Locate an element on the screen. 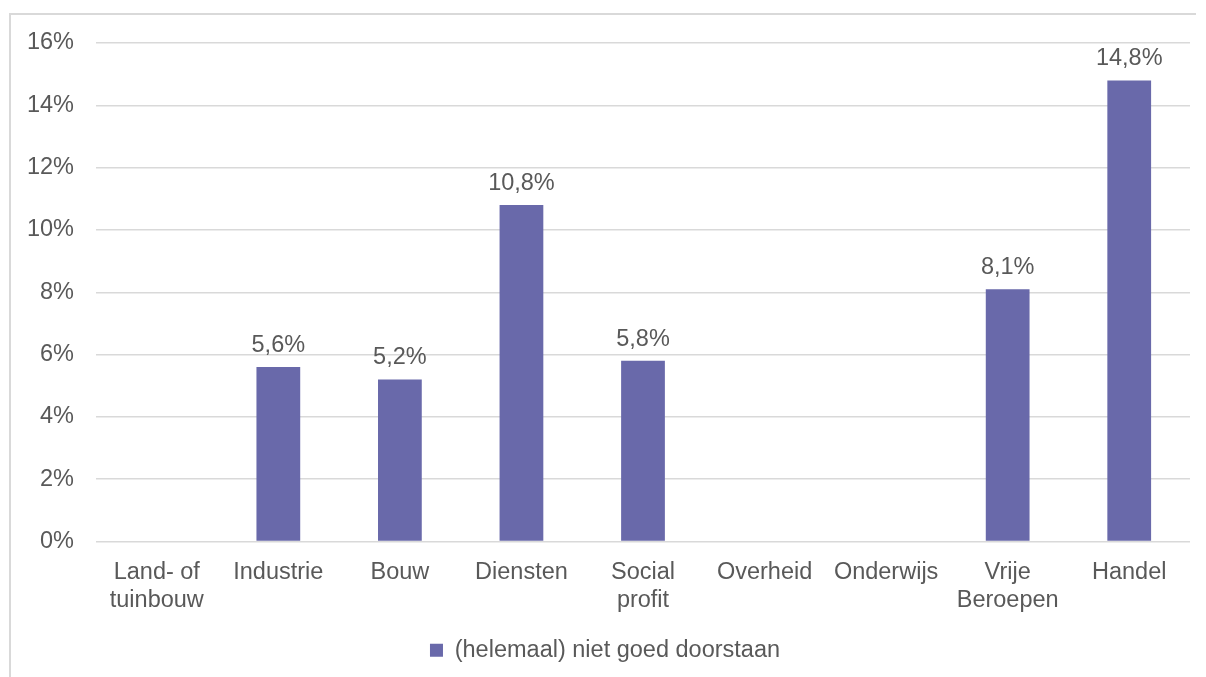  y-tick-label: 16% is located at coordinates (50, 41).